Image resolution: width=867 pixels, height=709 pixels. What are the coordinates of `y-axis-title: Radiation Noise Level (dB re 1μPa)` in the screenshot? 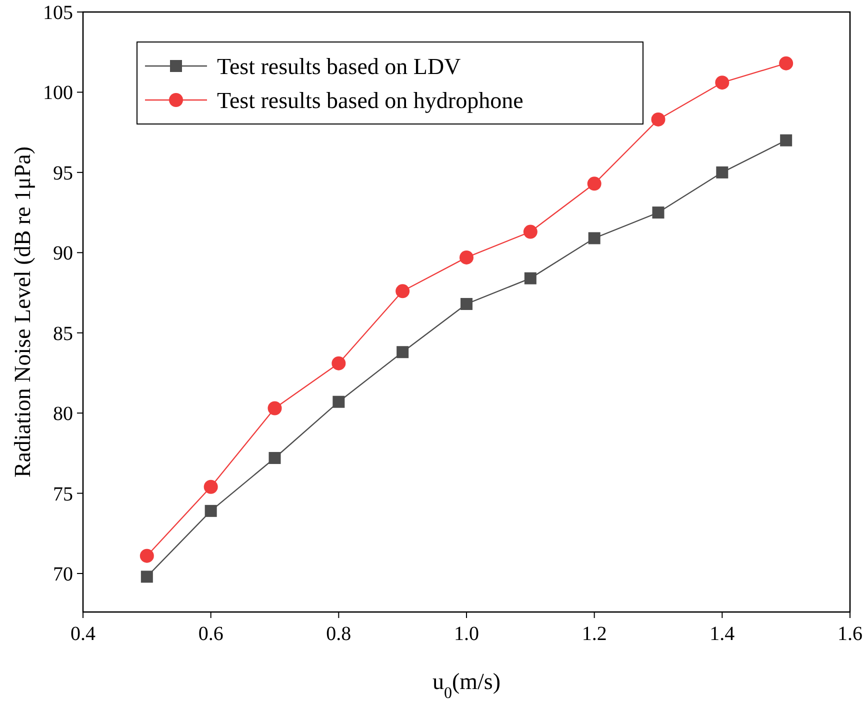 It's located at (22, 312).